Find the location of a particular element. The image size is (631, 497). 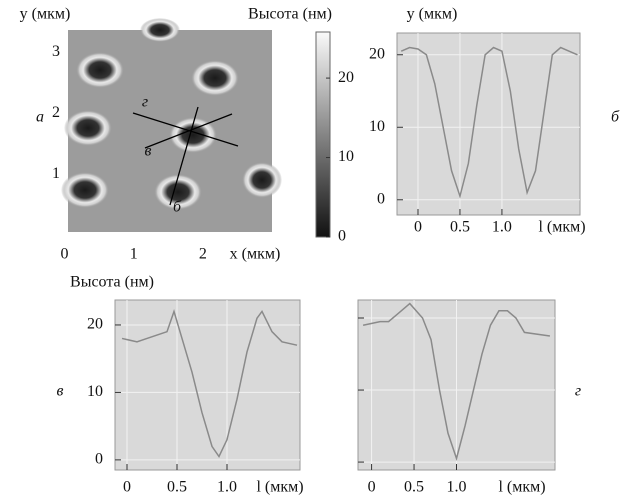

colorbar-label: Высота (нм) is located at coordinates (290, 14).